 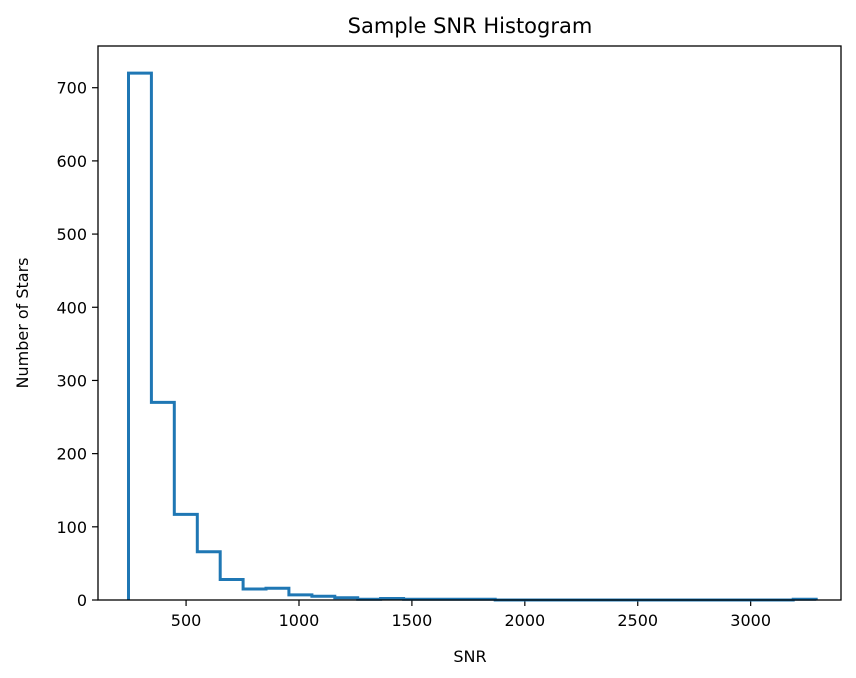 I want to click on y-tick-label: 600, so click(x=71, y=161).